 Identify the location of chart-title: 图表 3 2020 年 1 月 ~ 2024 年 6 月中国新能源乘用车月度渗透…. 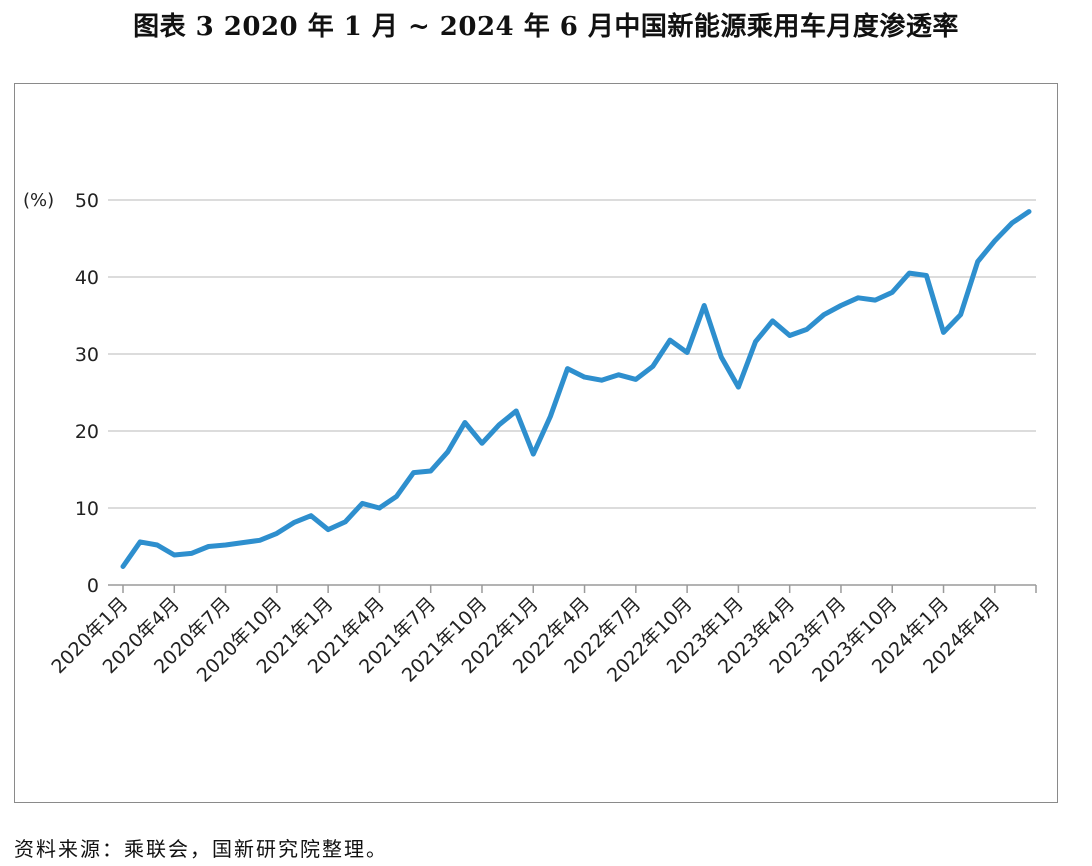
(546, 27).